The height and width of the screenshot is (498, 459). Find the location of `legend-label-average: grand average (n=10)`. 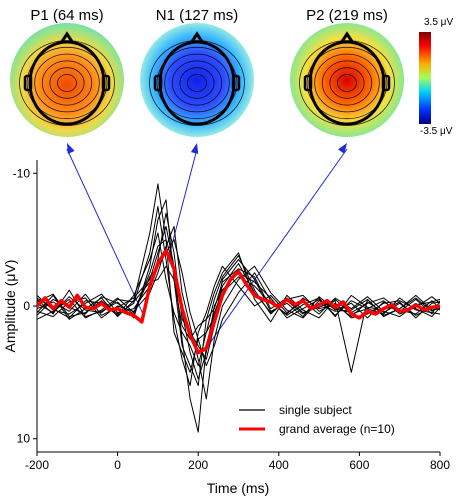

legend-label-average: grand average (n=10) is located at coordinates (337, 429).